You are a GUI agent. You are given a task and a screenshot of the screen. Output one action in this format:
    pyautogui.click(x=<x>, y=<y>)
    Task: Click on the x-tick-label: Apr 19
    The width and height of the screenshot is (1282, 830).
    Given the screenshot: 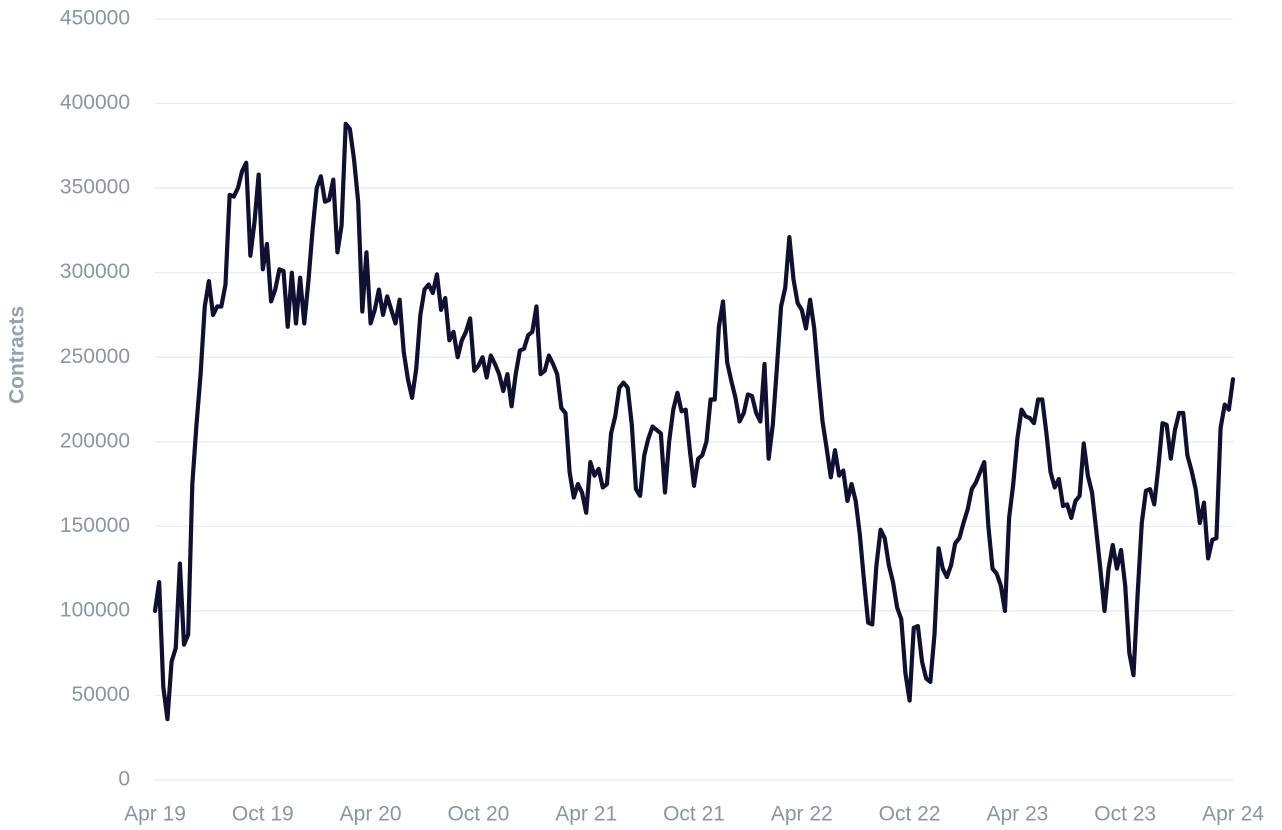 What is the action you would take?
    pyautogui.click(x=155, y=814)
    